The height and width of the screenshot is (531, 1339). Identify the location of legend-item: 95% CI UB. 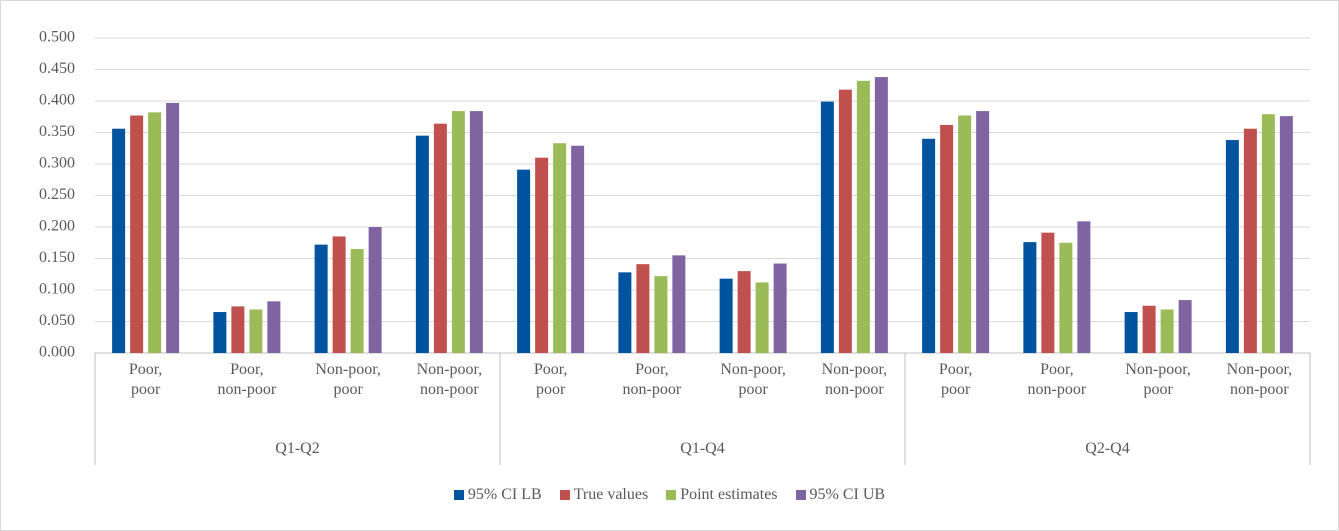
(840, 495).